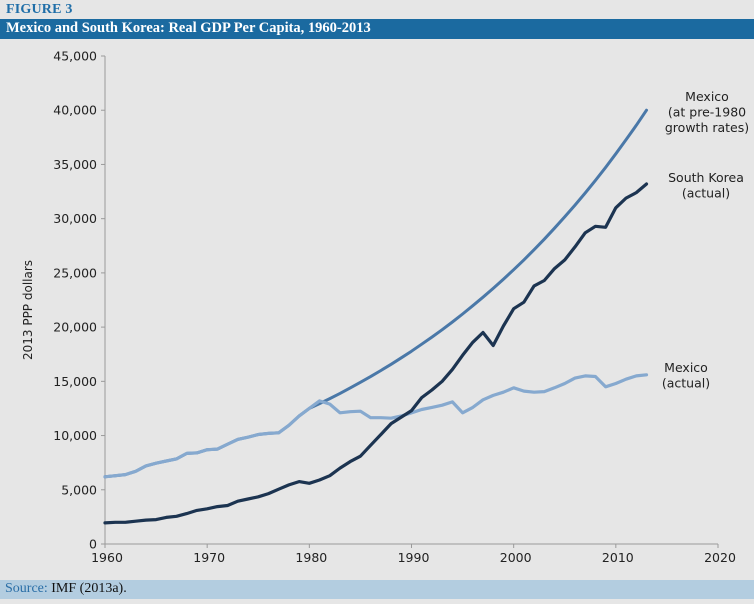  Describe the element at coordinates (75, 327) in the screenshot. I see `y-tick-label: 20,000` at that location.